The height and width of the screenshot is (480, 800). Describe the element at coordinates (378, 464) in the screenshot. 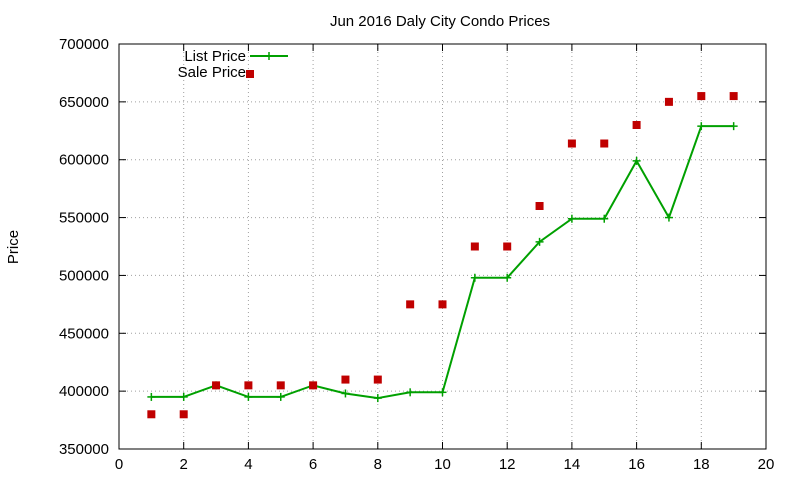

I see `x-tick-label: 8` at that location.